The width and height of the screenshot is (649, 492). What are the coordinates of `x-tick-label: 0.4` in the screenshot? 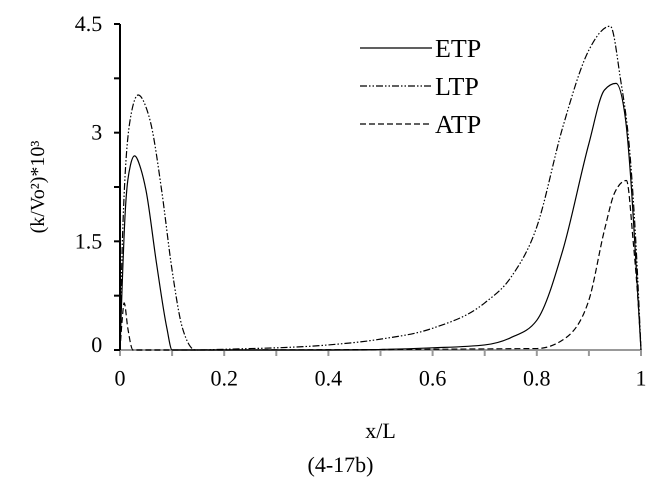 It's located at (328, 377).